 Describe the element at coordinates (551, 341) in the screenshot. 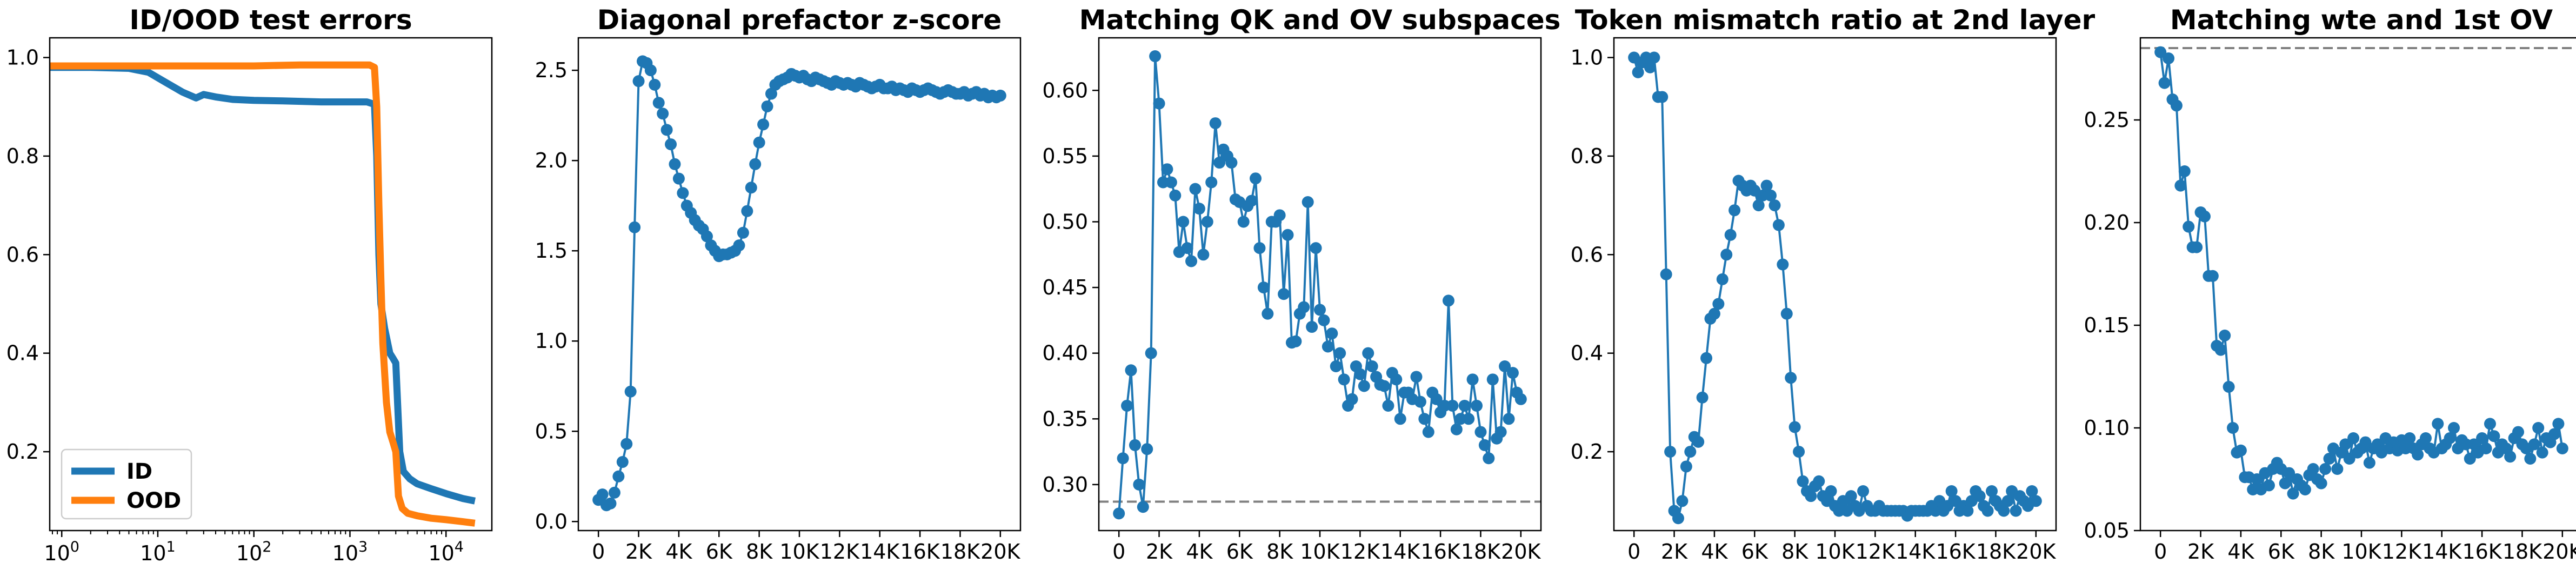

I see `y-tick-label: 1.0` at that location.